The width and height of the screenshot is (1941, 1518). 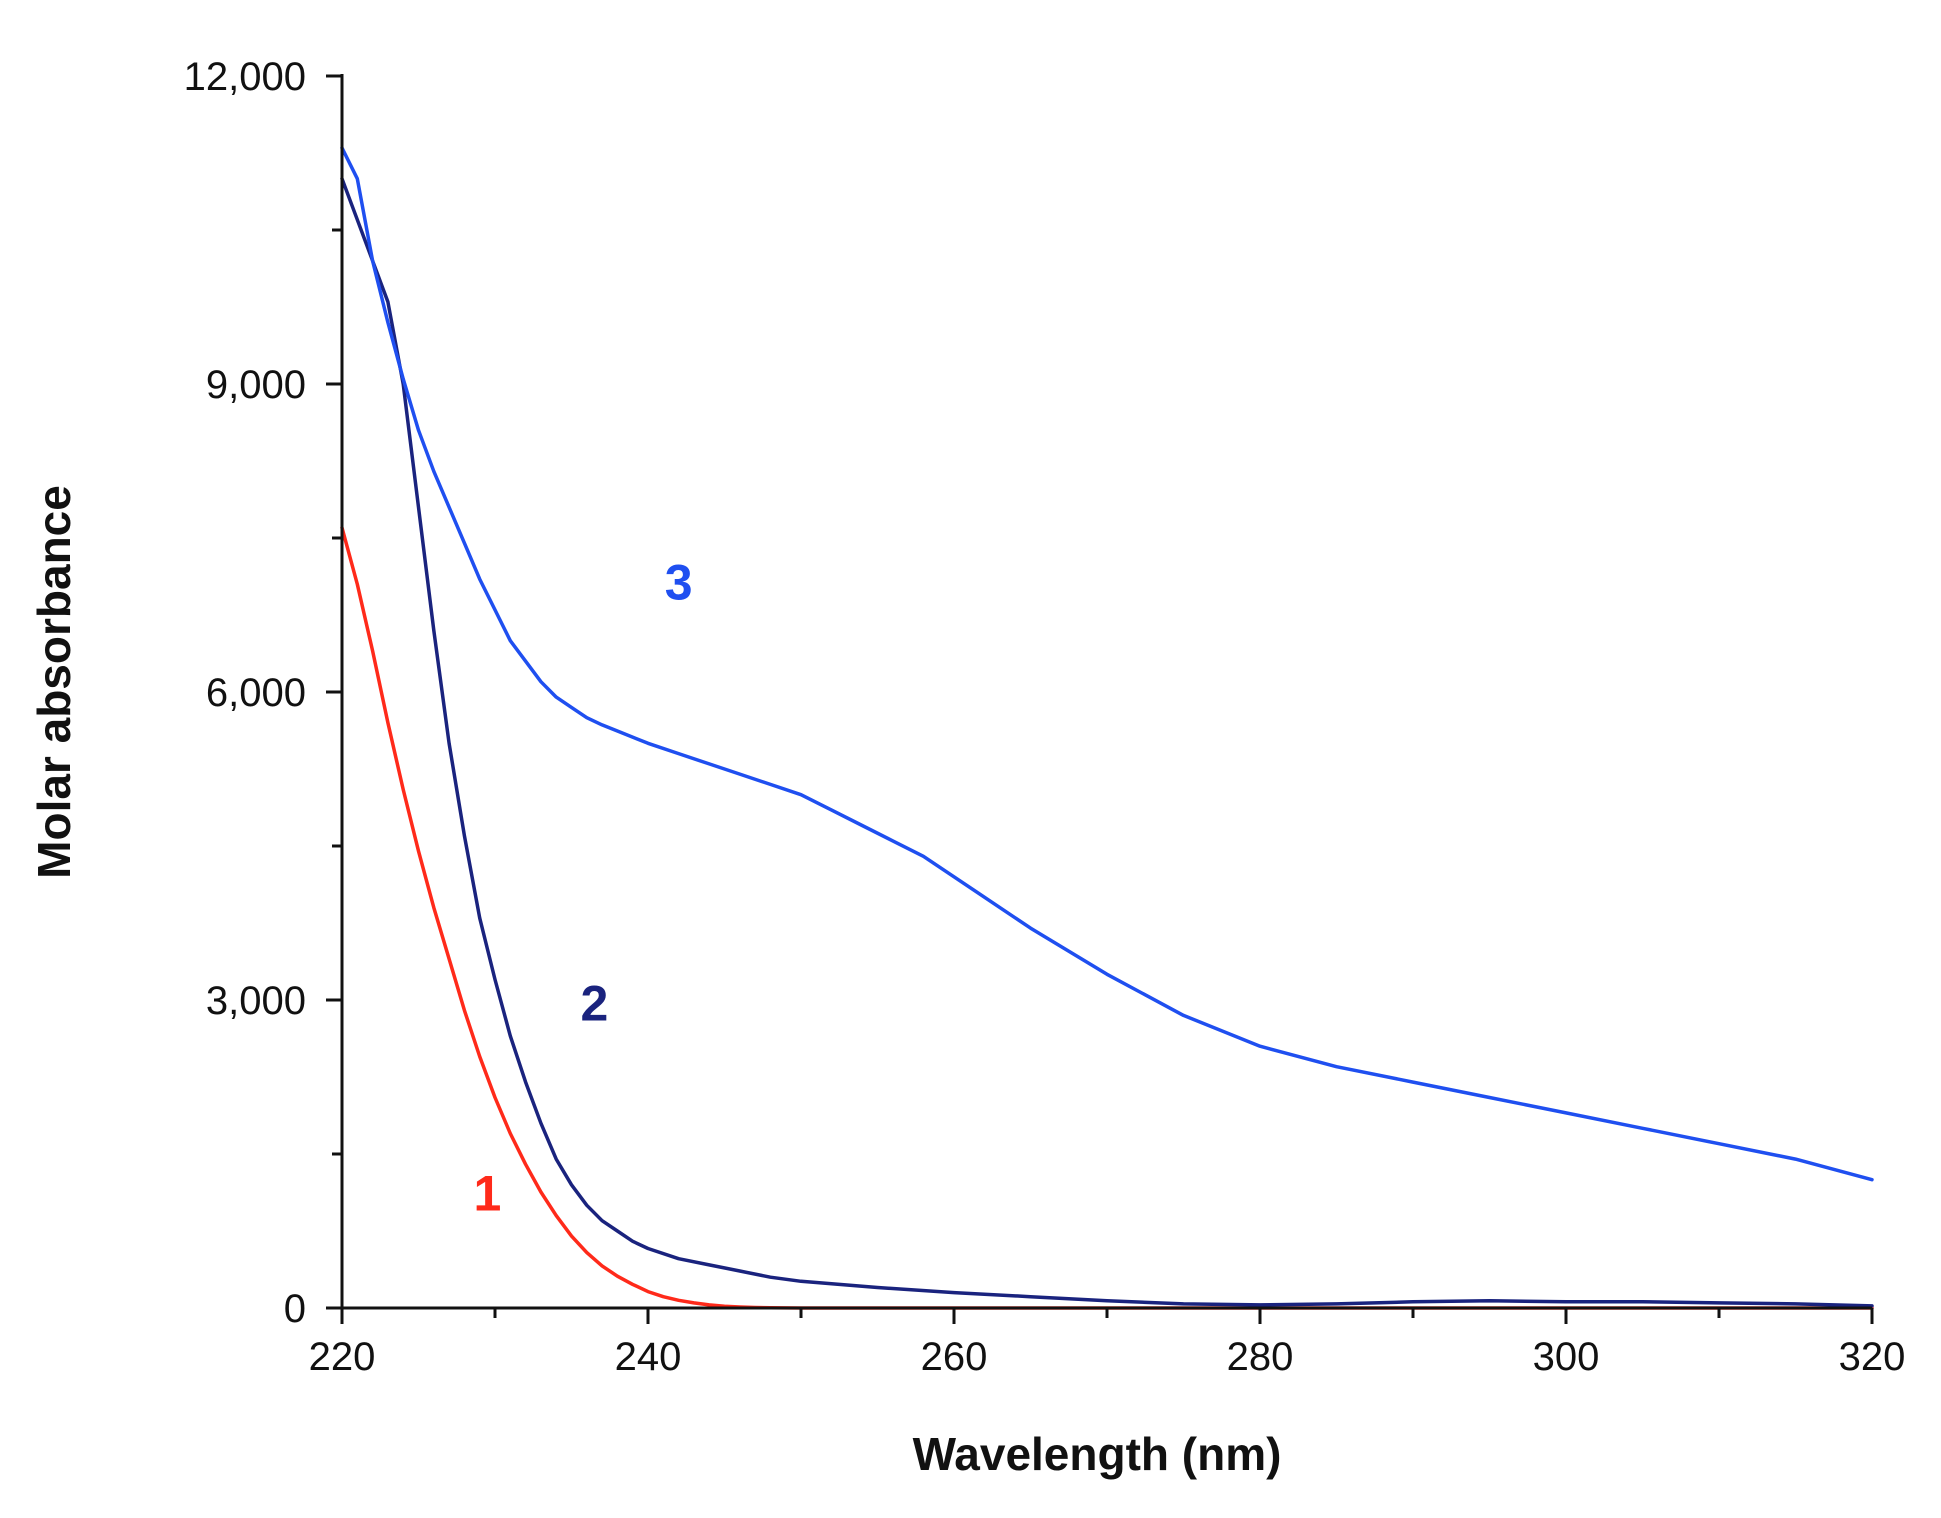 What do you see at coordinates (1260, 1357) in the screenshot?
I see `x-tick-label: 280` at bounding box center [1260, 1357].